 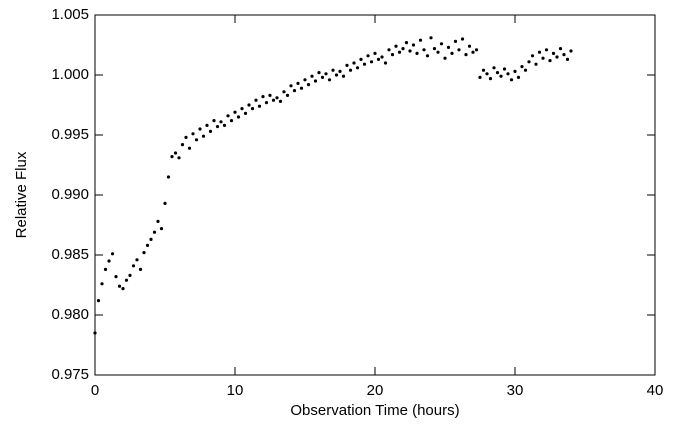 I want to click on y-tick-label: 1.000, so click(x=70, y=74).